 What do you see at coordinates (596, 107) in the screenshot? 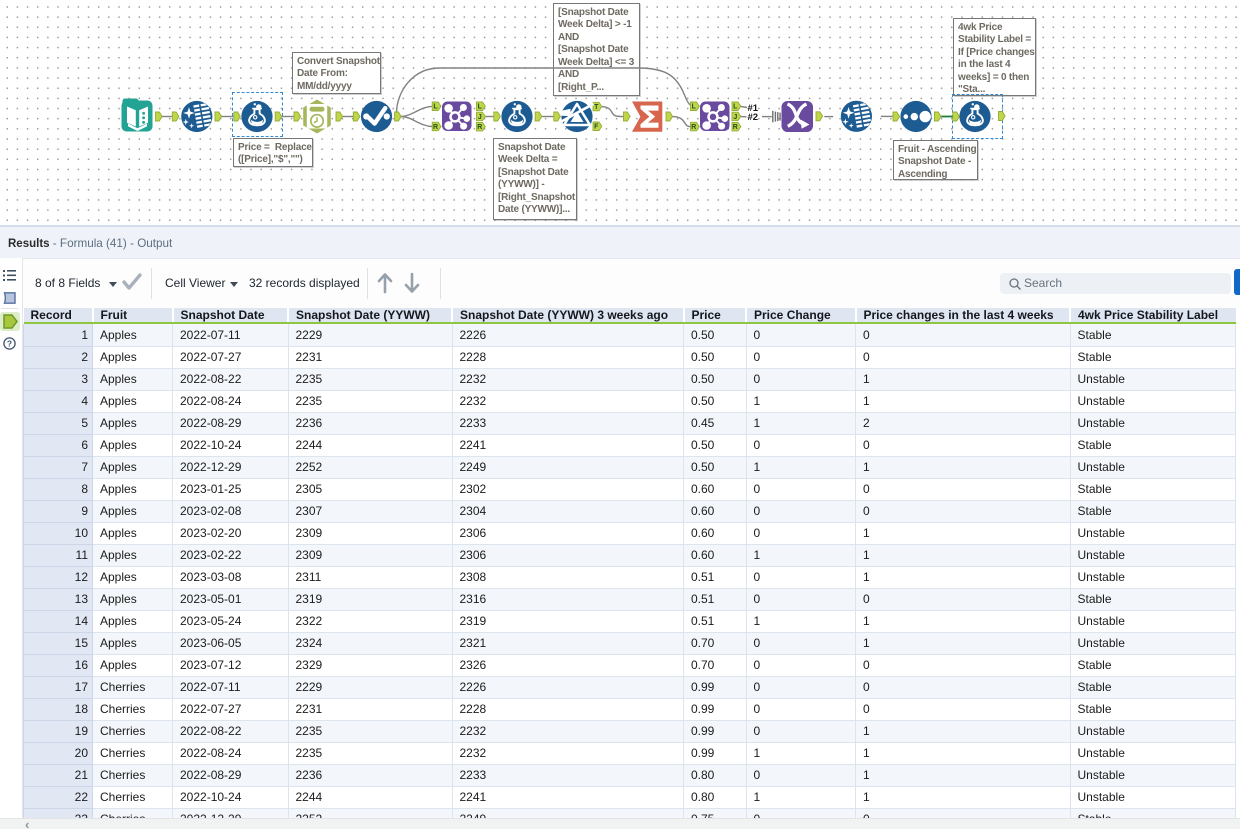
I see `svg-text: T` at bounding box center [596, 107].